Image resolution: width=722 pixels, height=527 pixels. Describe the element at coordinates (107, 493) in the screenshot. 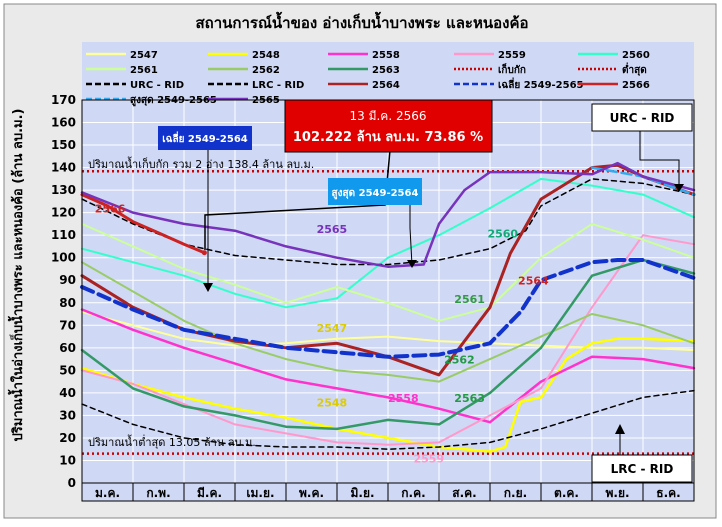

I see `month-tick-label: ม.ค.` at that location.